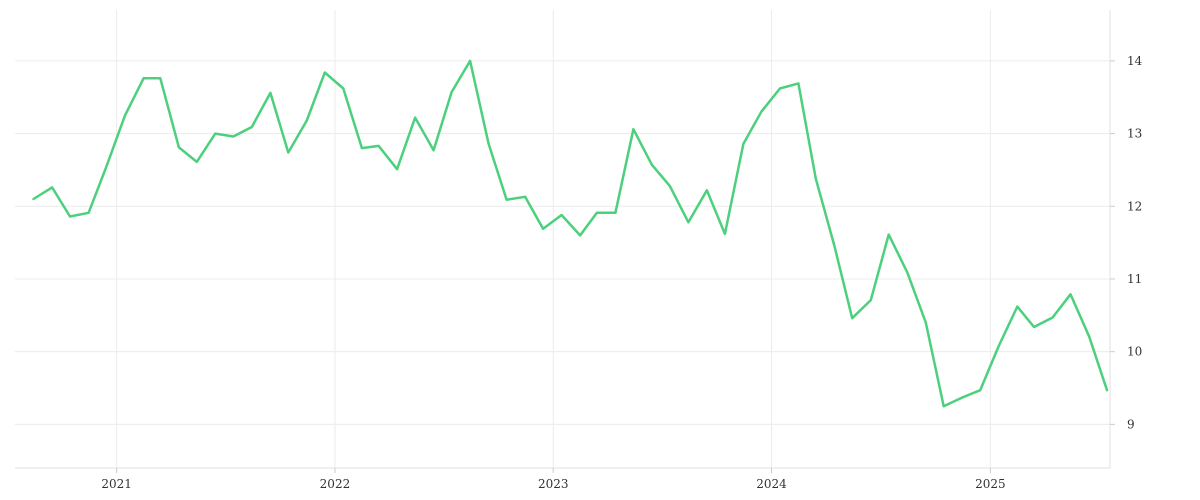 This screenshot has height=500, width=1200. What do you see at coordinates (1134, 134) in the screenshot?
I see `y-tick-label: 13` at bounding box center [1134, 134].